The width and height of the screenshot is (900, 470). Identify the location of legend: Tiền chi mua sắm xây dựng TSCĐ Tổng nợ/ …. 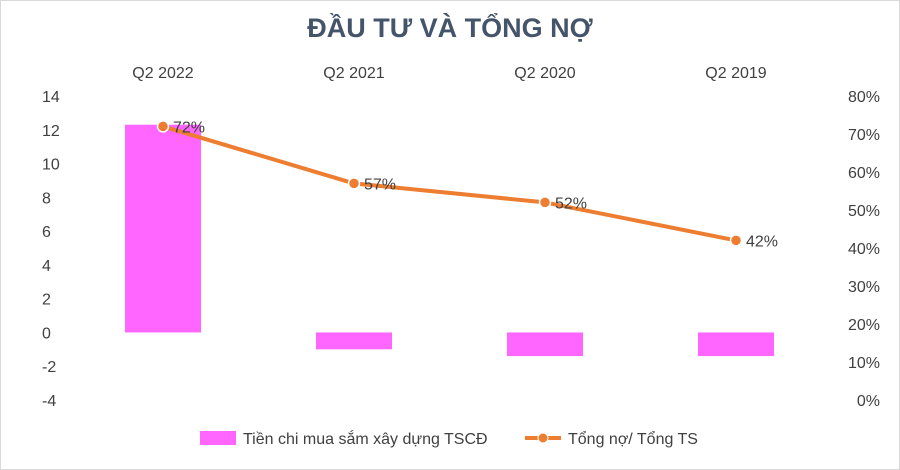
(449, 438).